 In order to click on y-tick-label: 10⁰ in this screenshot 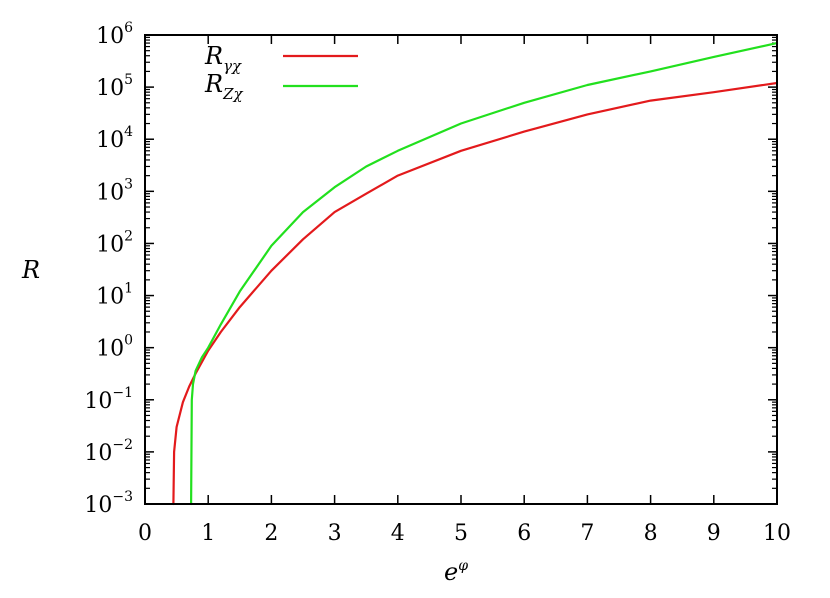, I will do `click(114, 347)`.